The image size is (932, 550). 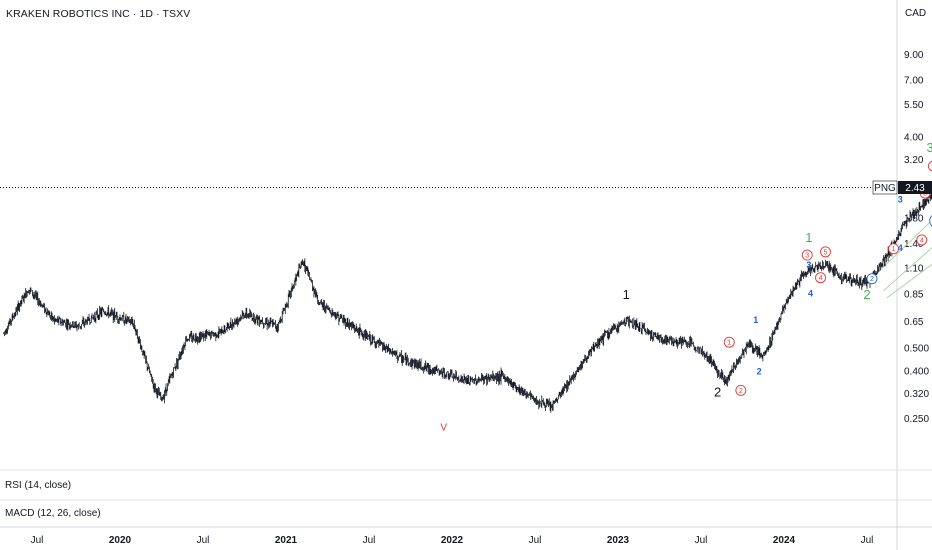 I want to click on y-tick-label: 1.40, so click(x=914, y=244).